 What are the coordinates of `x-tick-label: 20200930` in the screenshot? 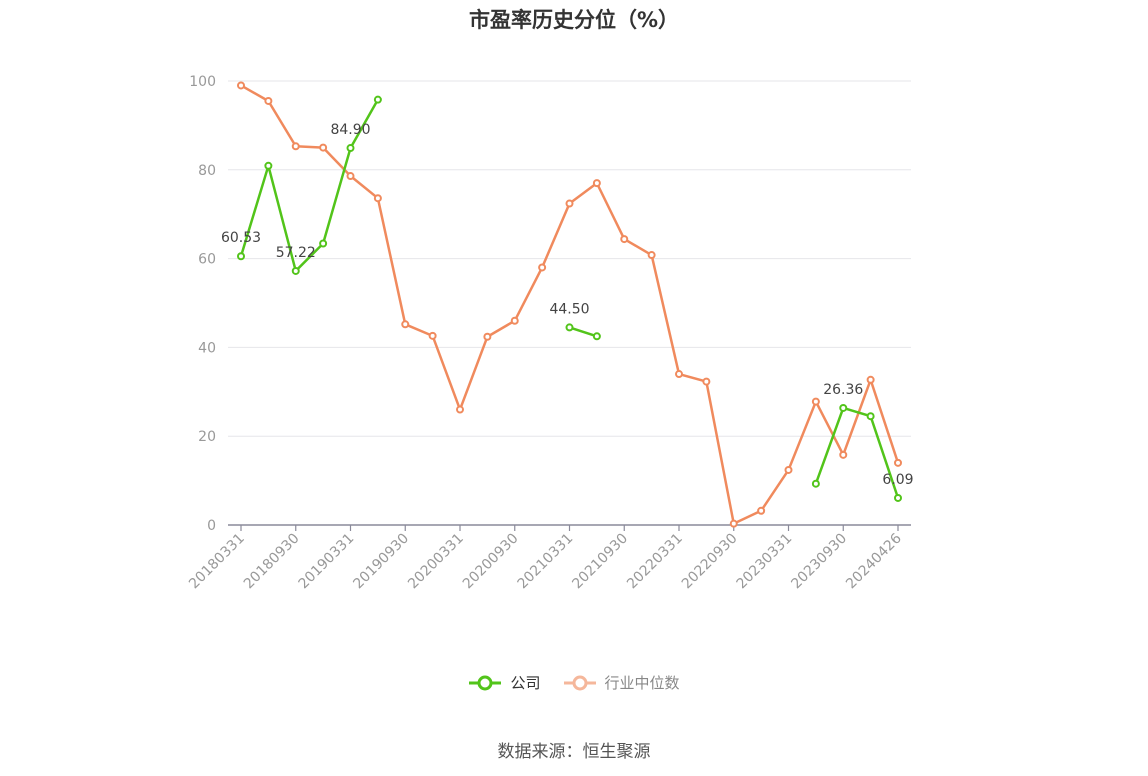 It's located at (491, 562).